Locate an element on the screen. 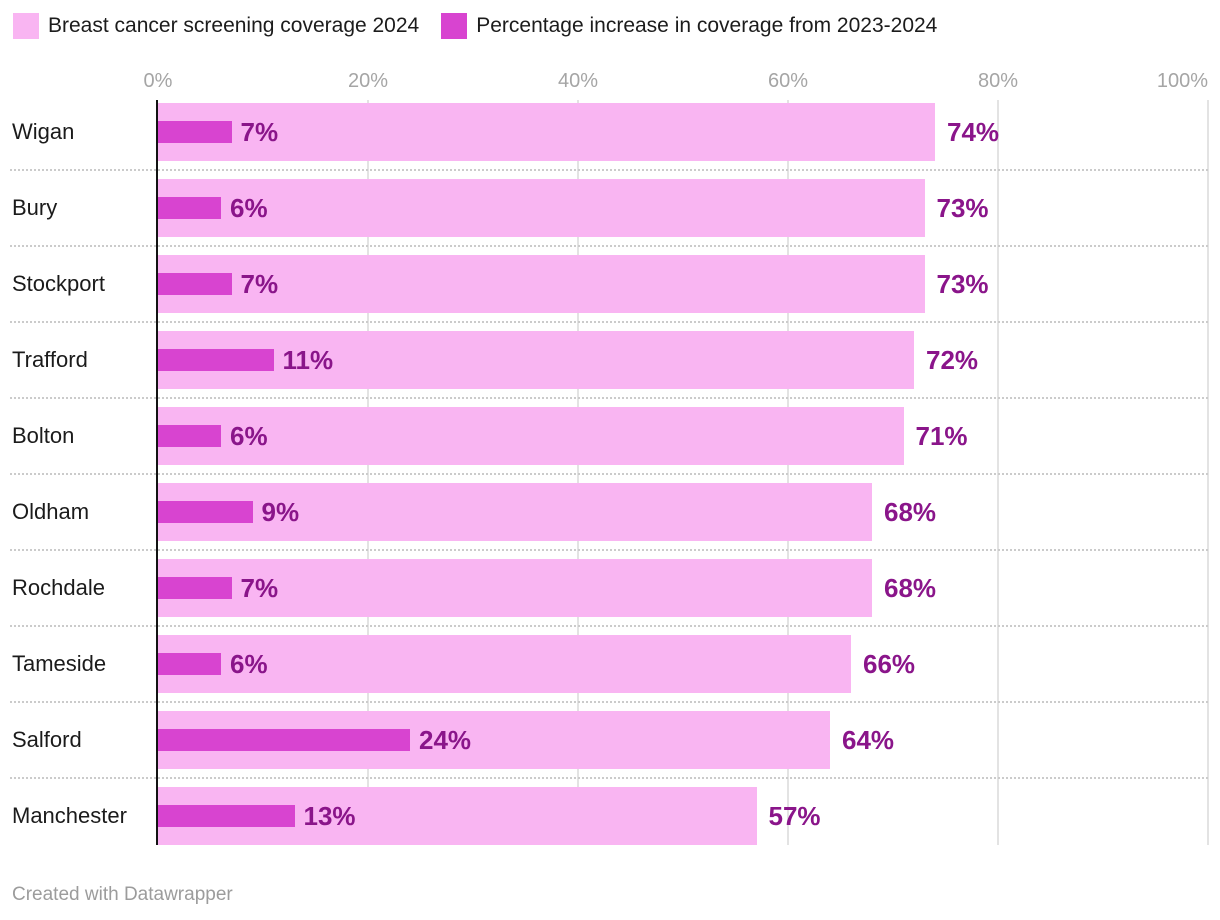  category-label: Rochdale is located at coordinates (58, 587).